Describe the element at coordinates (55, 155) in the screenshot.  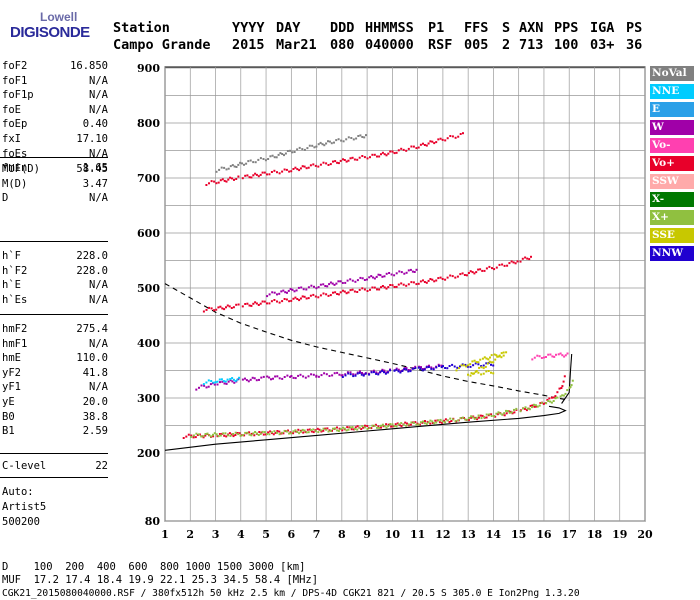
I see `param-row-foes: foEs N/A` at that location.